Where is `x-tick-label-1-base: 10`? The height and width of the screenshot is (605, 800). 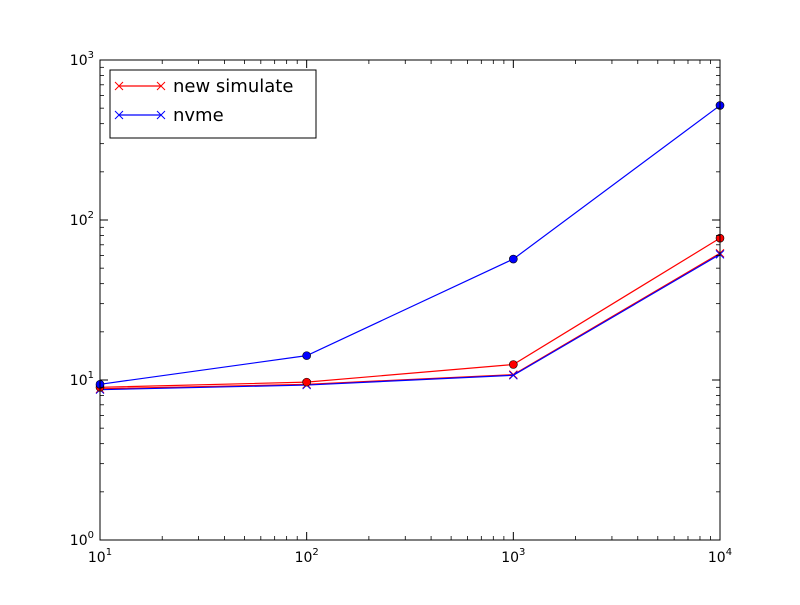 x-tick-label-1-base: 10 is located at coordinates (304, 558).